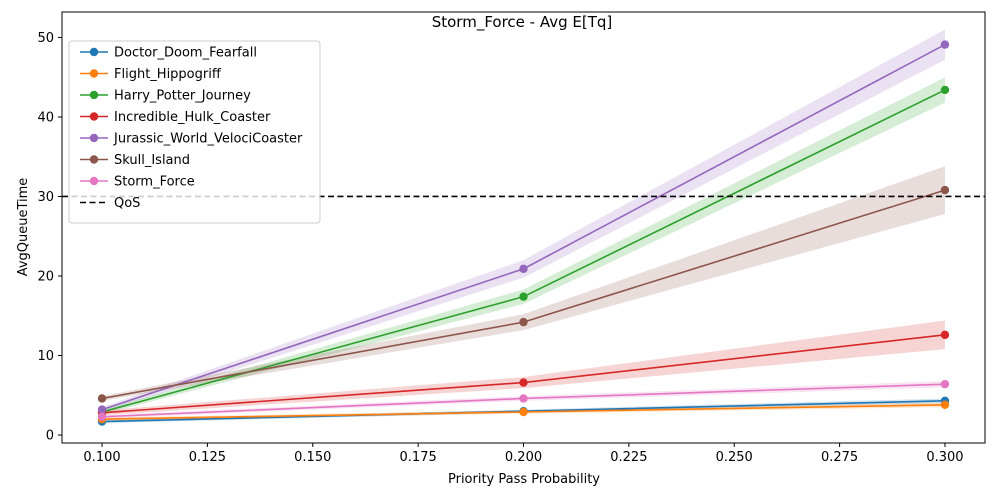  I want to click on legend-label-jurassic-world-velocicoaster: Jurassic_World_VelociCoaster, so click(208, 139).